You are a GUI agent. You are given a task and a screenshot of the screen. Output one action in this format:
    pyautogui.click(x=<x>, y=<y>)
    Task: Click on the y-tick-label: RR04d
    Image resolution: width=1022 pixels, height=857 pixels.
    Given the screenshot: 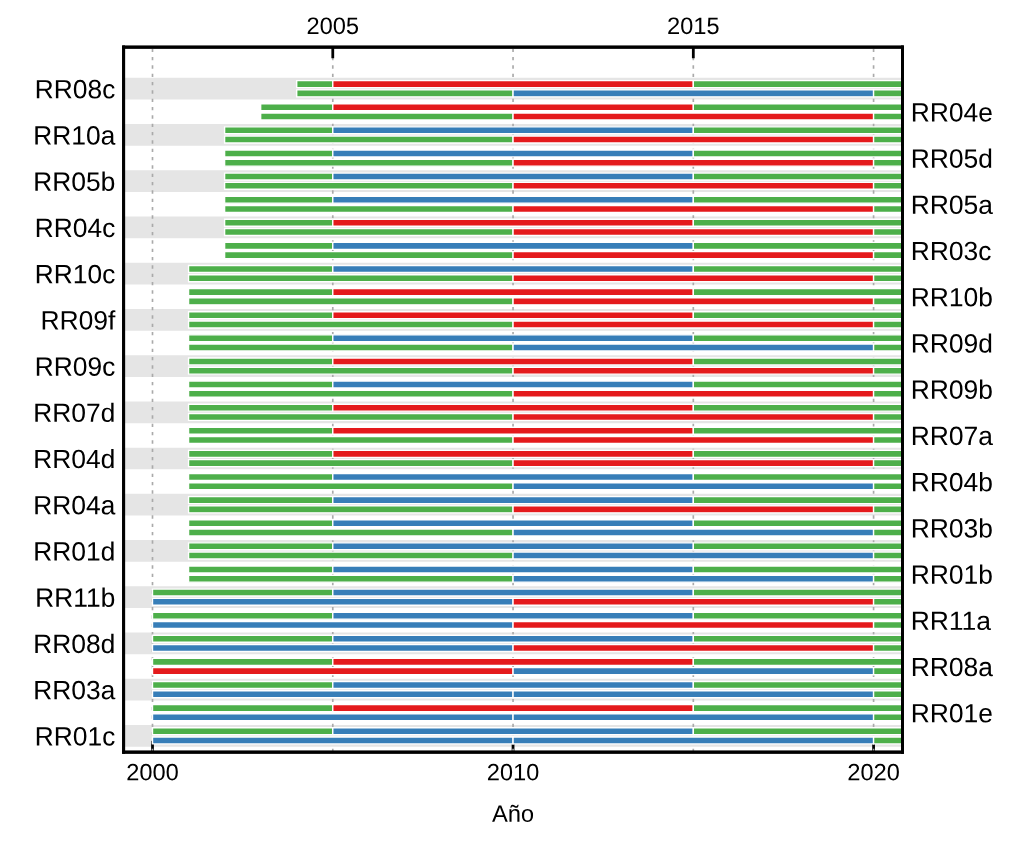 What is the action you would take?
    pyautogui.click(x=74, y=458)
    